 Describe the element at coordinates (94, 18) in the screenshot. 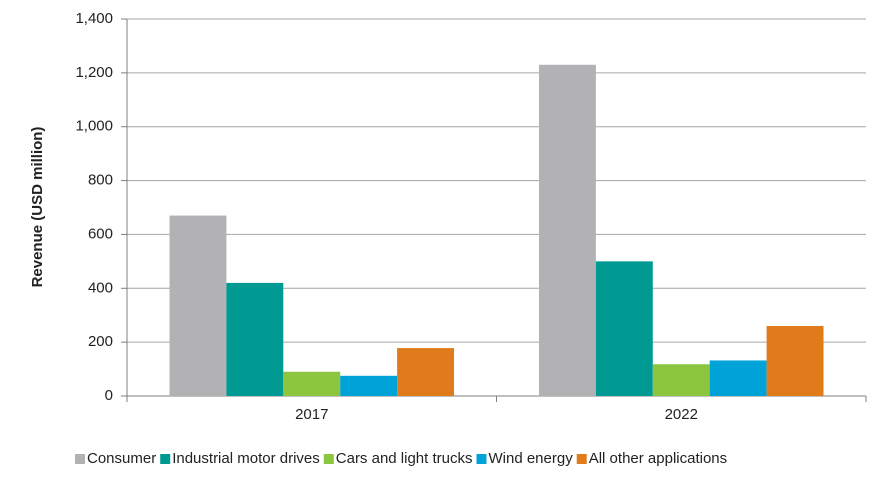

I see `y-tick-label: 1,400` at that location.